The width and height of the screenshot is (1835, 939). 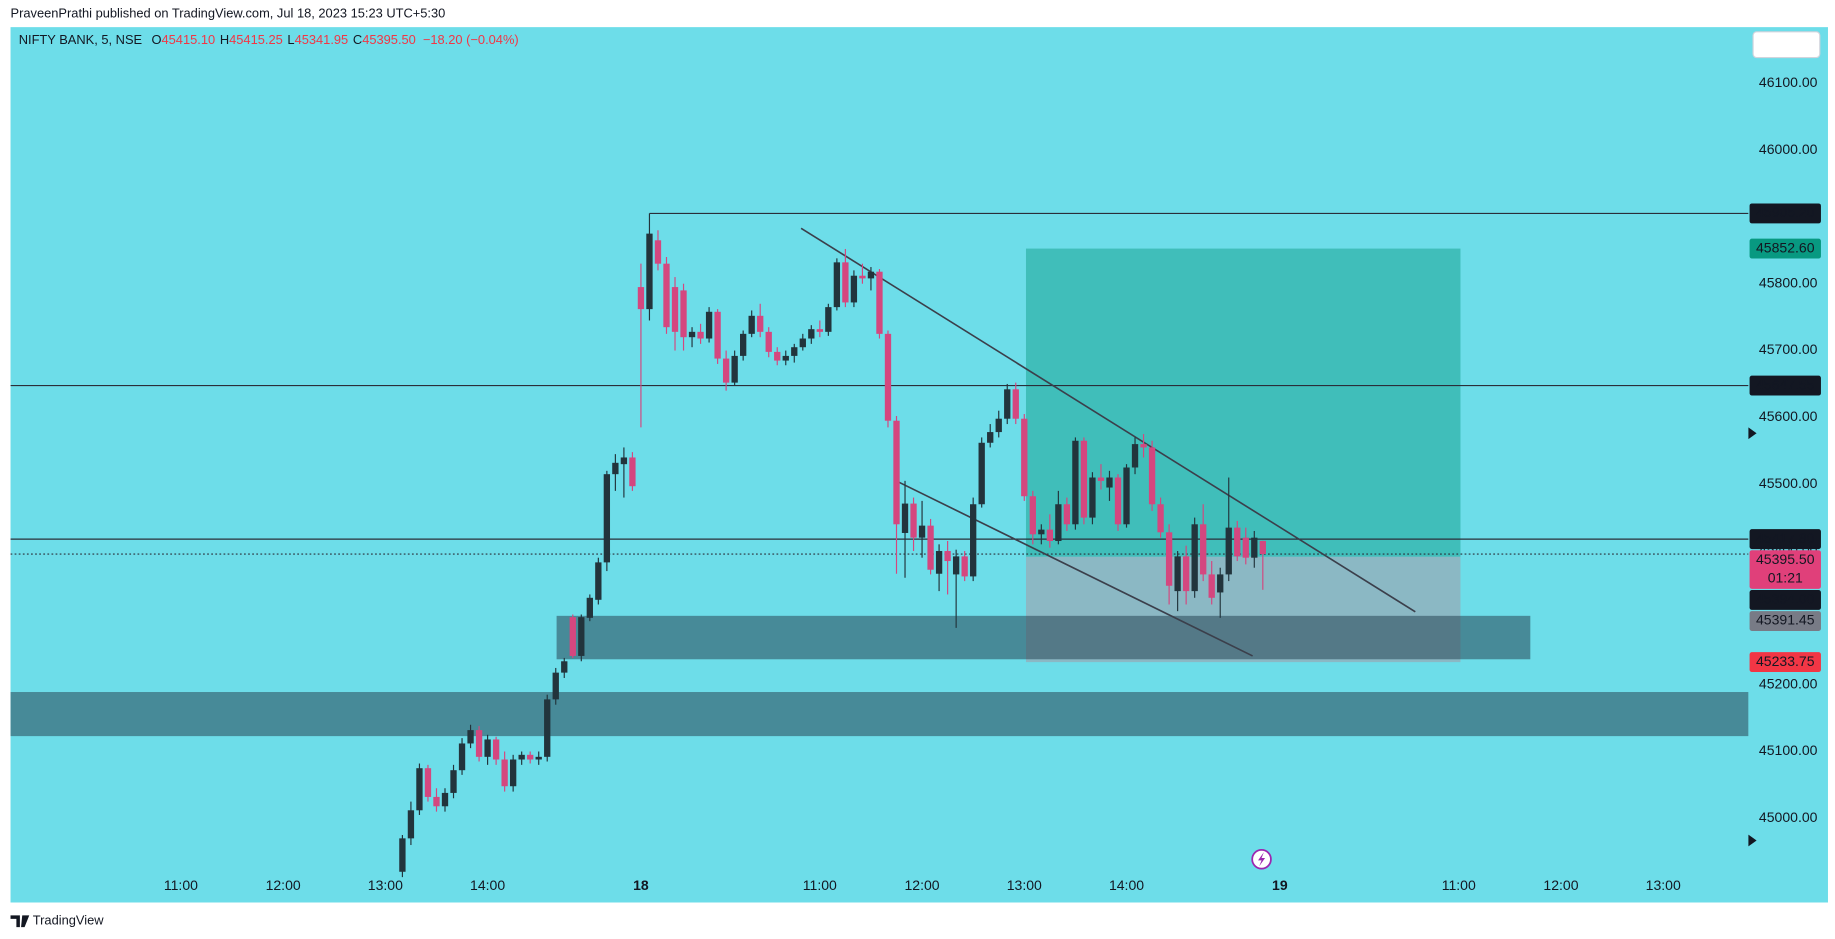 What do you see at coordinates (224, 40) in the screenshot?
I see `legend-key: H` at bounding box center [224, 40].